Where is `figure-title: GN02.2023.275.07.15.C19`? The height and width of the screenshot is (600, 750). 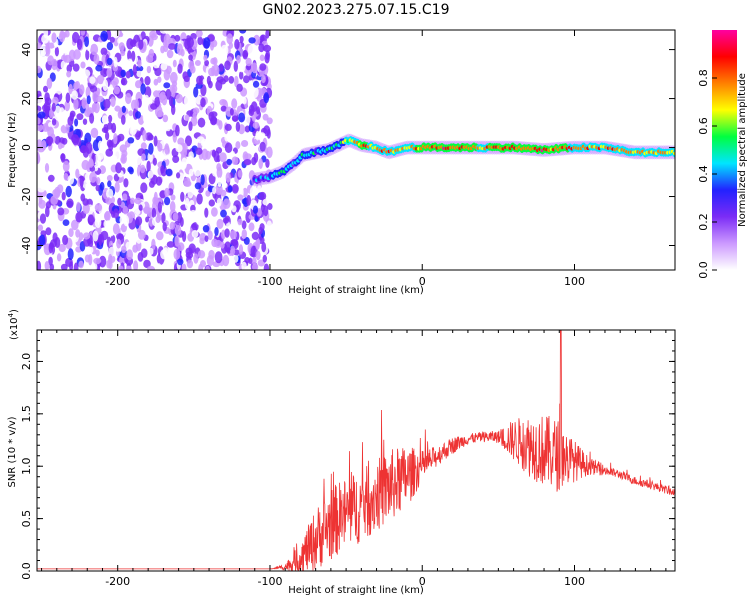
figure-title: GN02.2023.275.07.15.C19 is located at coordinates (356, 10).